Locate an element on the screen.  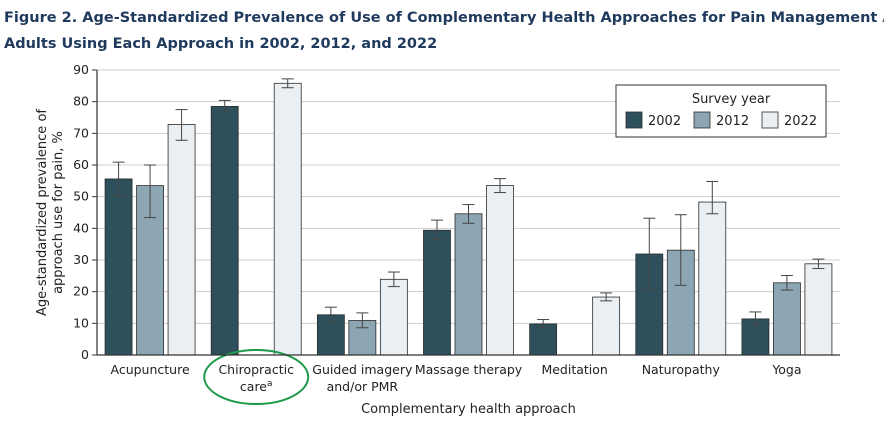
legend: Survey year 2002 2012 2022 is located at coordinates (721, 111).